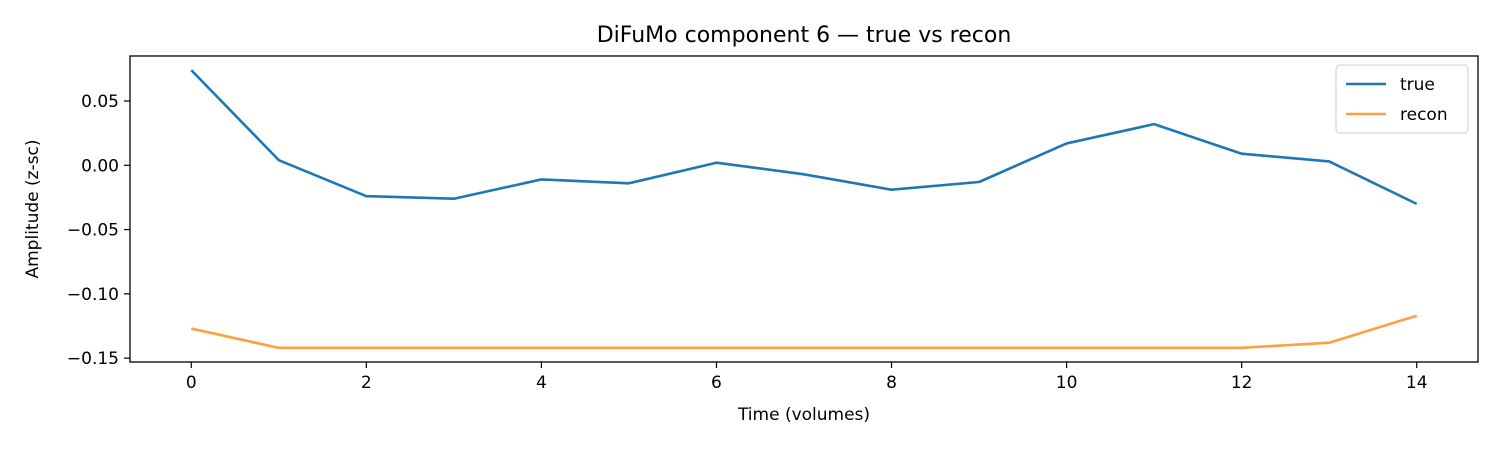 The width and height of the screenshot is (1500, 454). Describe the element at coordinates (804, 35) in the screenshot. I see `chart-title: DiFuMo component 6 — true vs recon` at that location.